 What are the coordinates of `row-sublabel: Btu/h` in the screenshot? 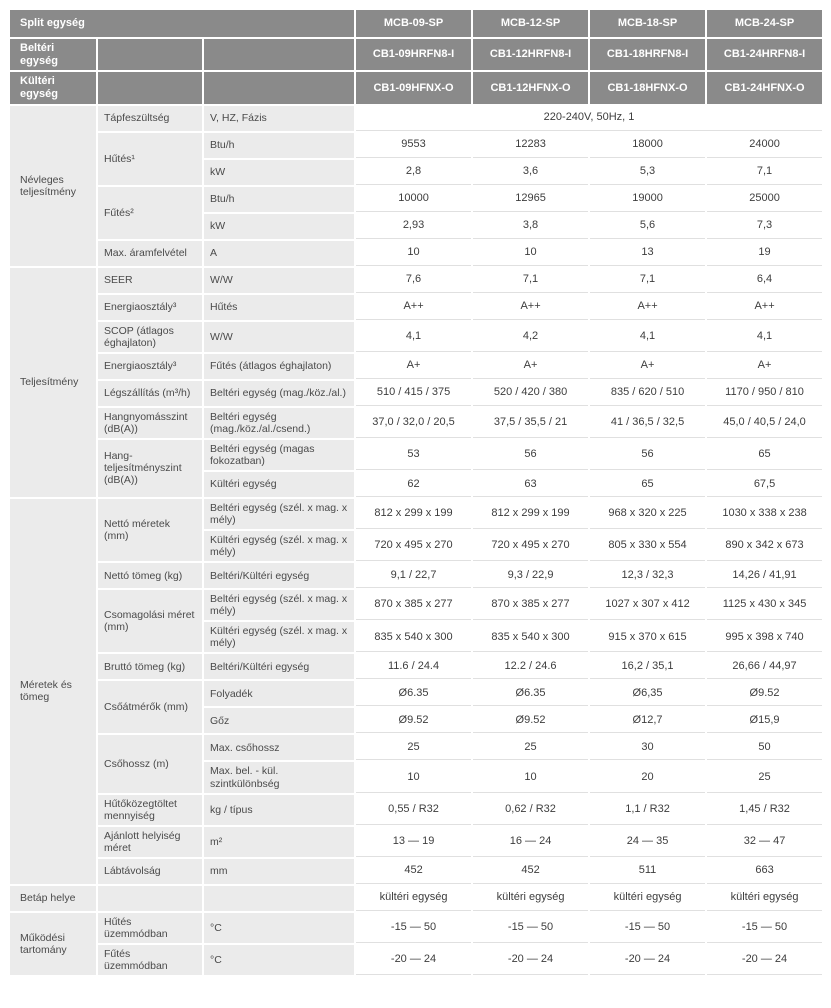 It's located at (279, 145).